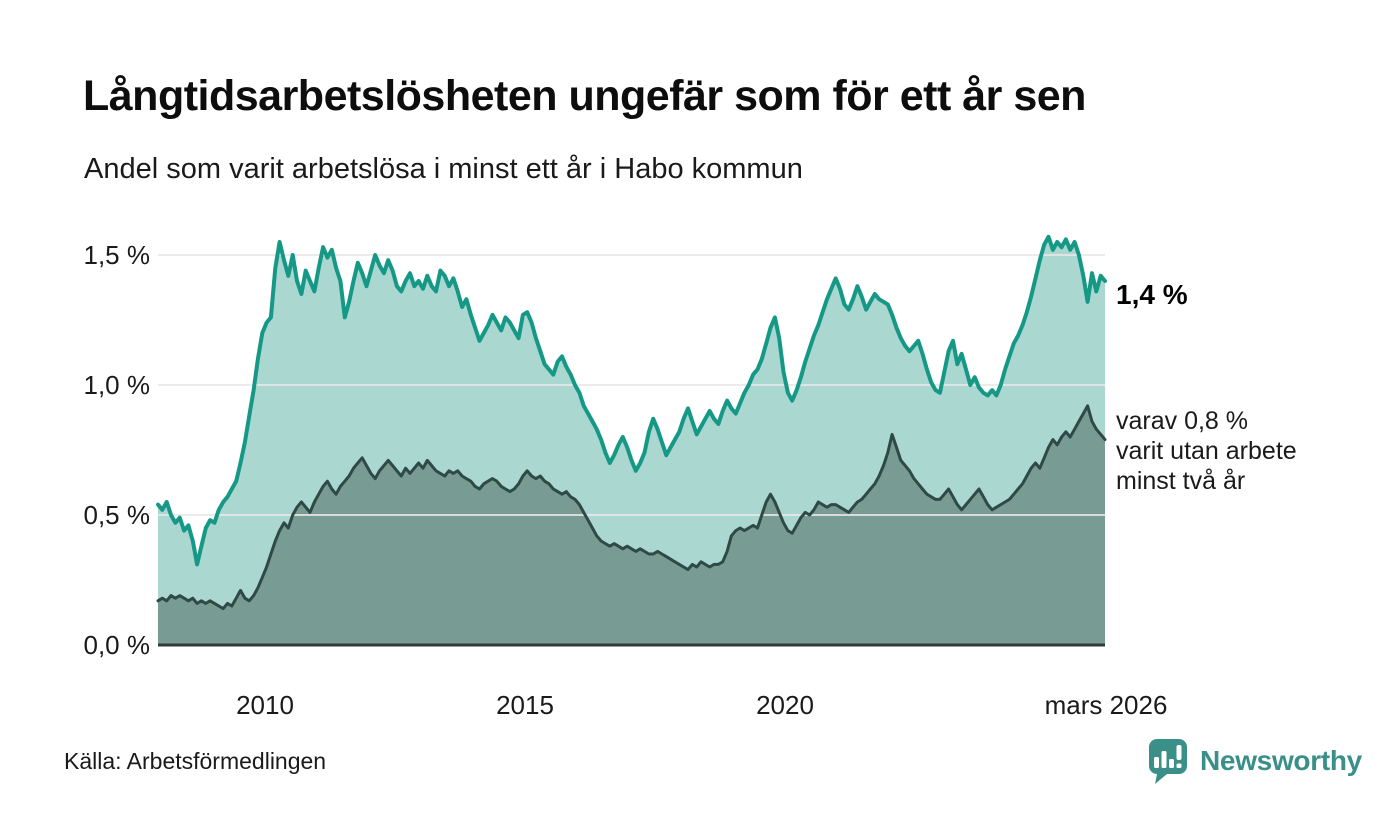 Image resolution: width=1400 pixels, height=840 pixels. Describe the element at coordinates (525, 705) in the screenshot. I see `x-axis-tick-2015: 2015` at that location.